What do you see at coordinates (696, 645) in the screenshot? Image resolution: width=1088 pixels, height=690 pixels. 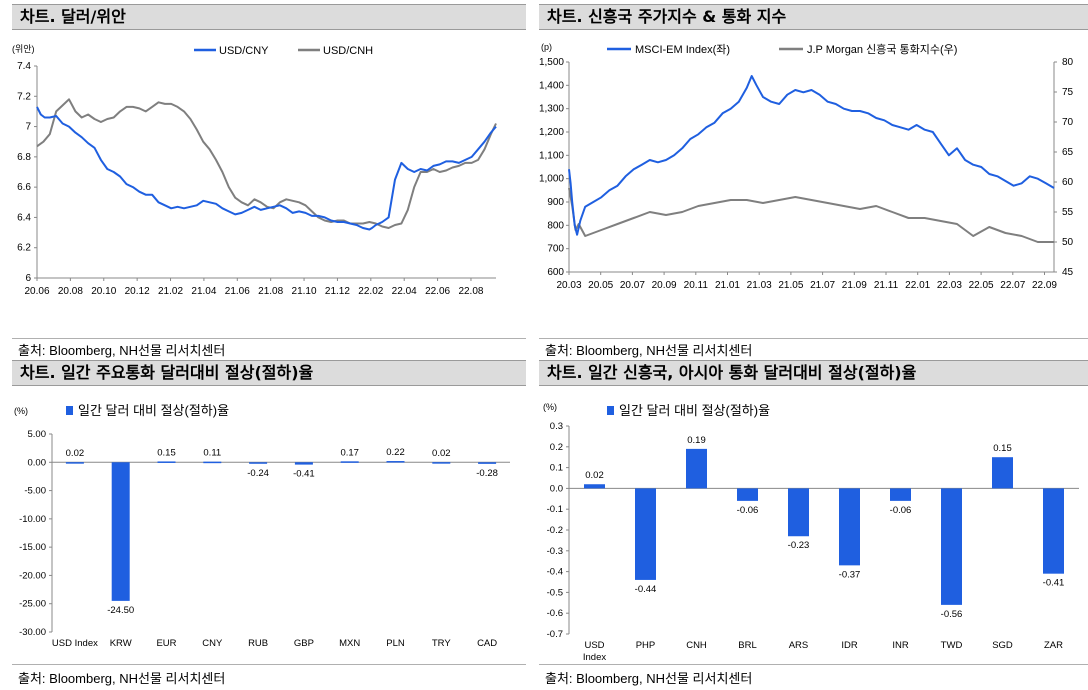 I see `x-tick-label: CNH` at bounding box center [696, 645].